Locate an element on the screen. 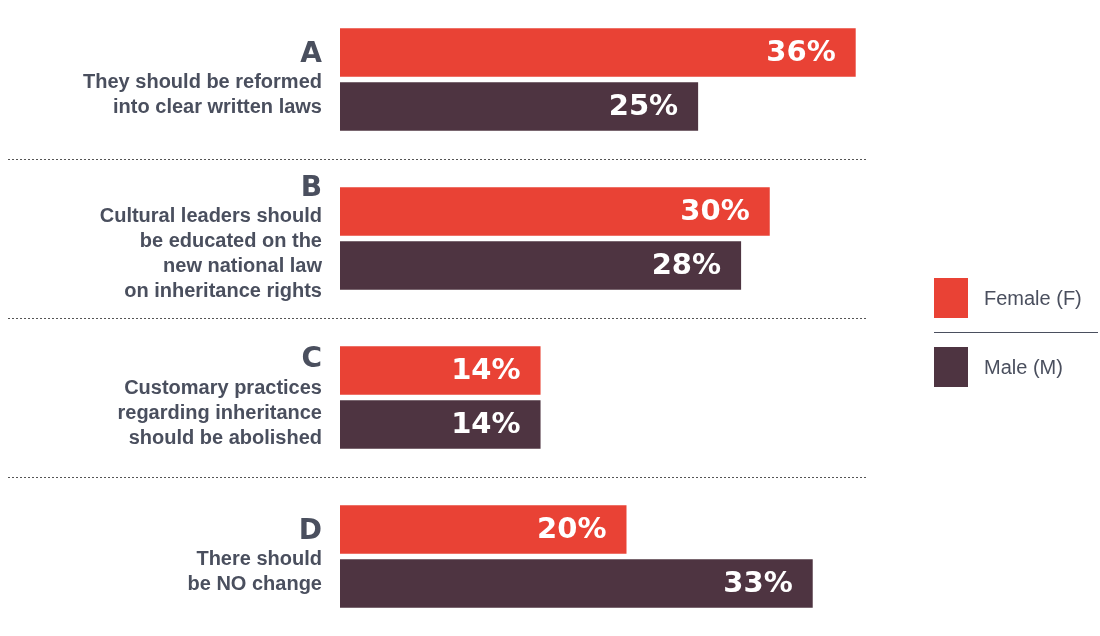  y-tick-label: A They should be reformed into clear written laws is located at coordinates (203, 76).